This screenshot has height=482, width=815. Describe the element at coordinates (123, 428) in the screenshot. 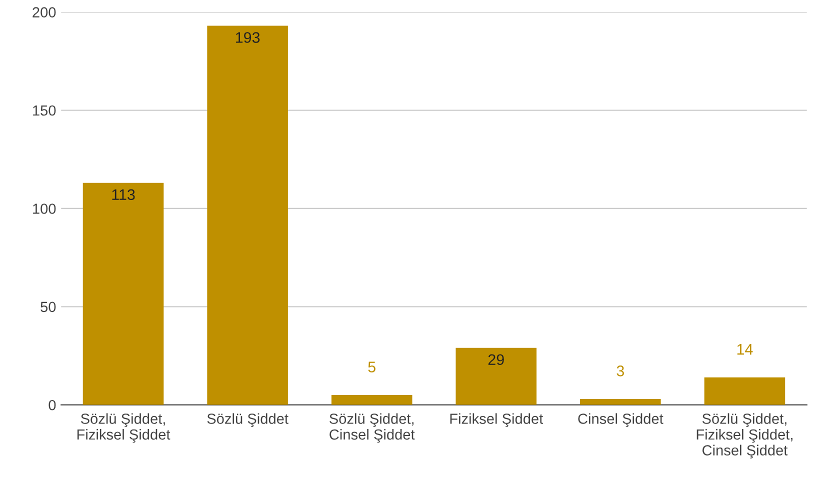

I see `x-tick-label: Sözlü Şiddet, Fiziksel Şiddet` at that location.